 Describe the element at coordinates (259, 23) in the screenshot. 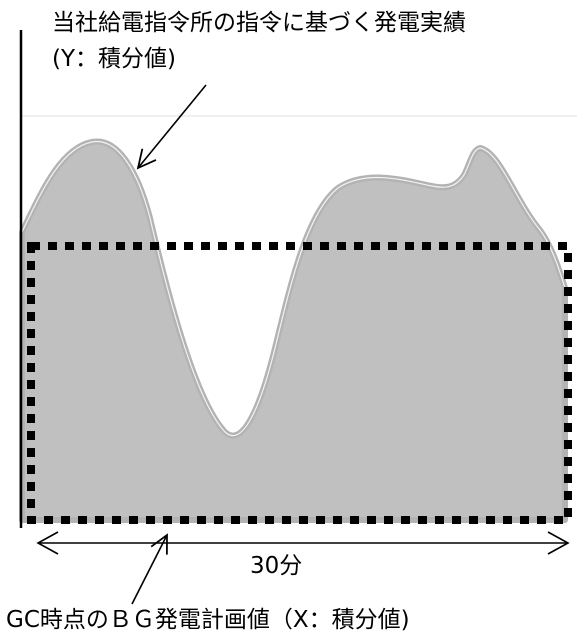

I see `actual-generation-label: 当社給電指令所の指令に基づく発電実績` at that location.